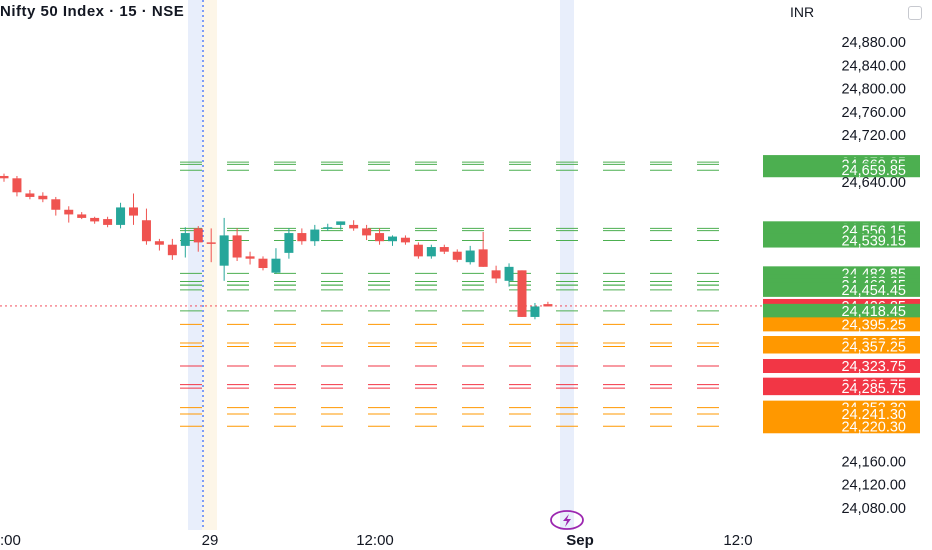  What do you see at coordinates (375, 540) in the screenshot?
I see `x-tick-label: 12:00` at bounding box center [375, 540].